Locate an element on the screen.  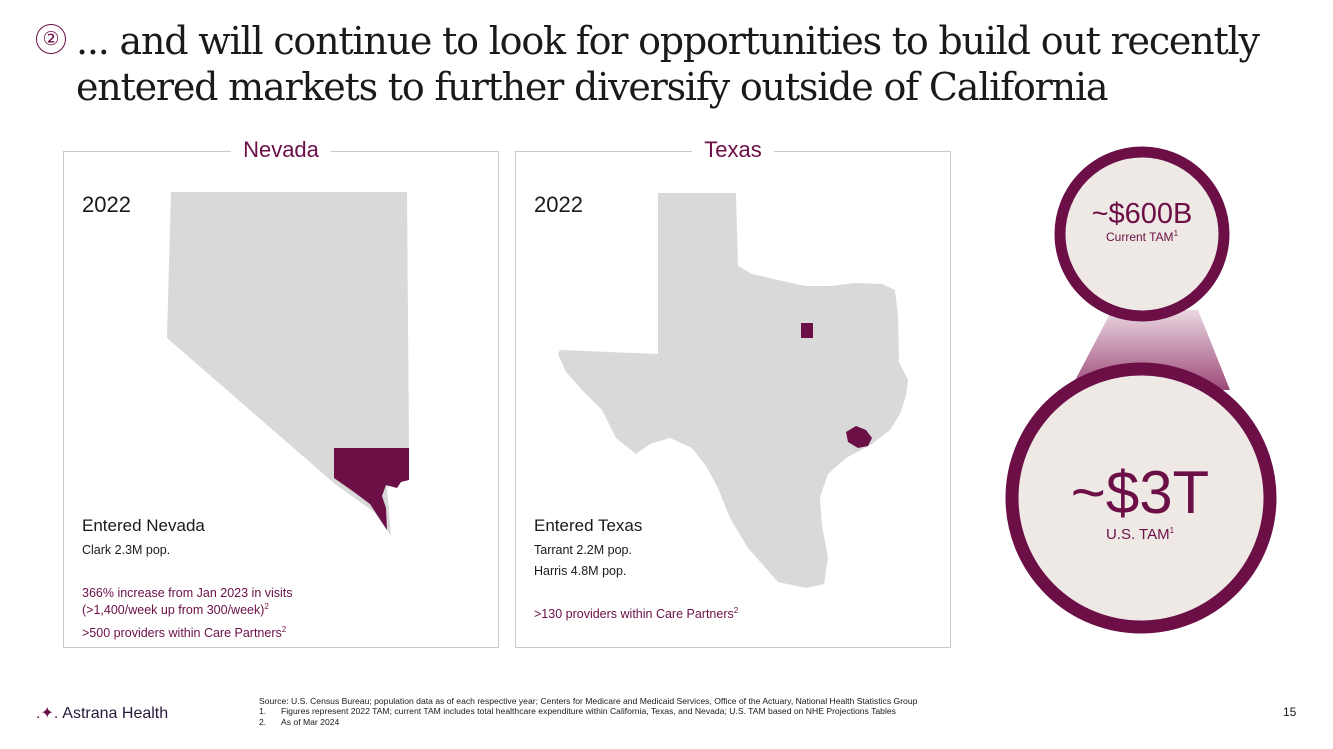
current-tam-label: Current TAM1 is located at coordinates (1142, 237).